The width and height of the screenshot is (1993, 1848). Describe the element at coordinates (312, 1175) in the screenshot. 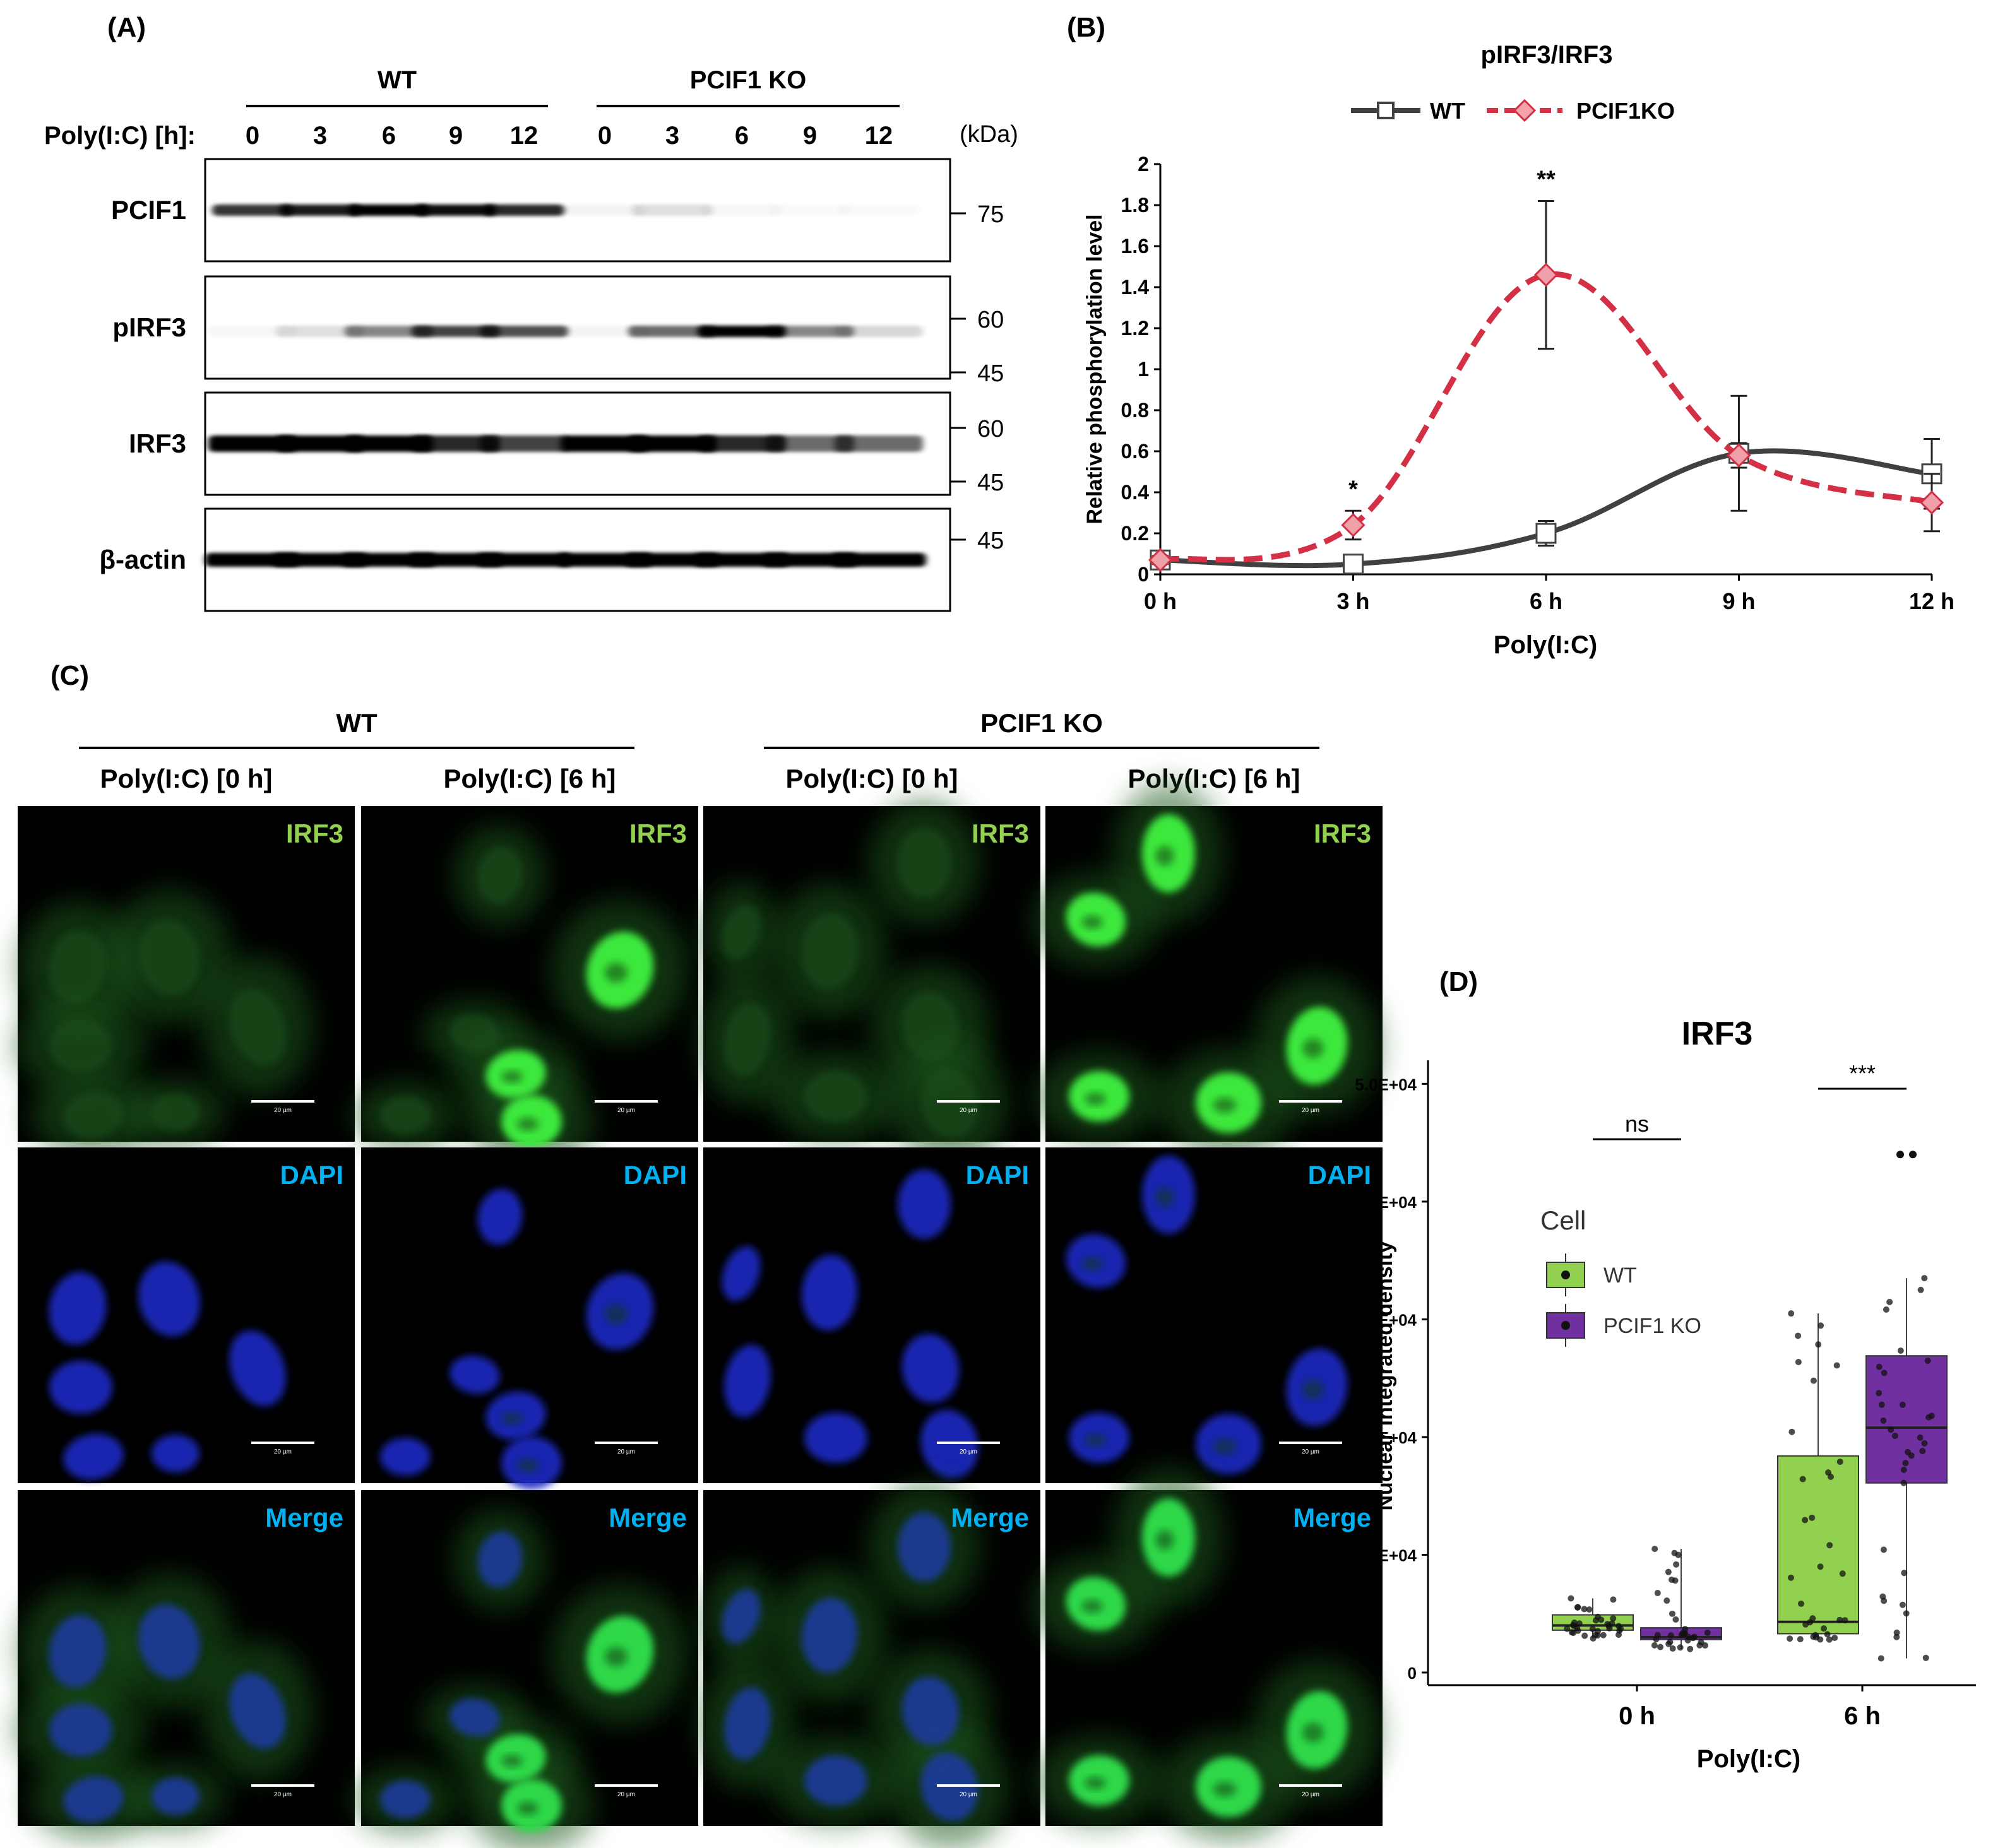

I see `channel-label: DAPI` at that location.